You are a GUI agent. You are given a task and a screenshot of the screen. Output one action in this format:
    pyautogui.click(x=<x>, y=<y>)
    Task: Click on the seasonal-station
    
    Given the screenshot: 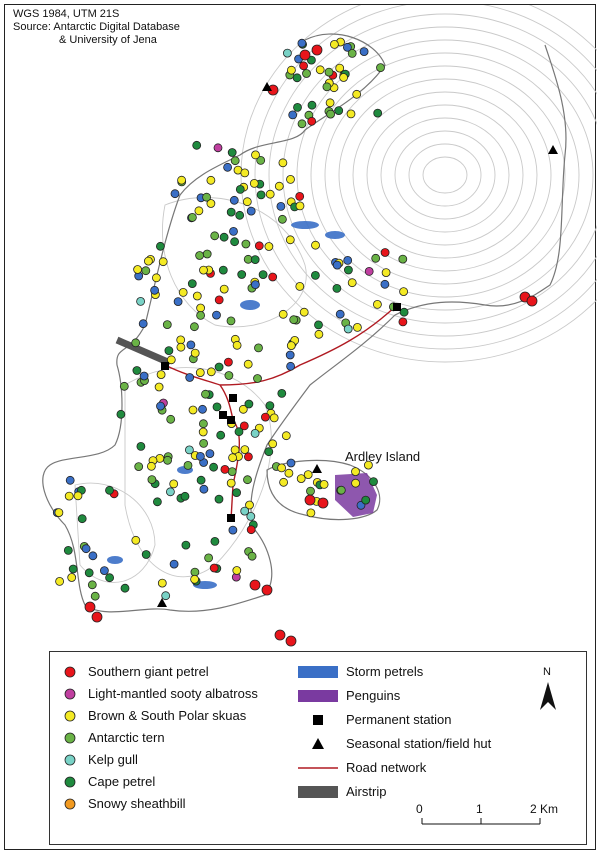 What is the action you would take?
    pyautogui.click(x=162, y=602)
    